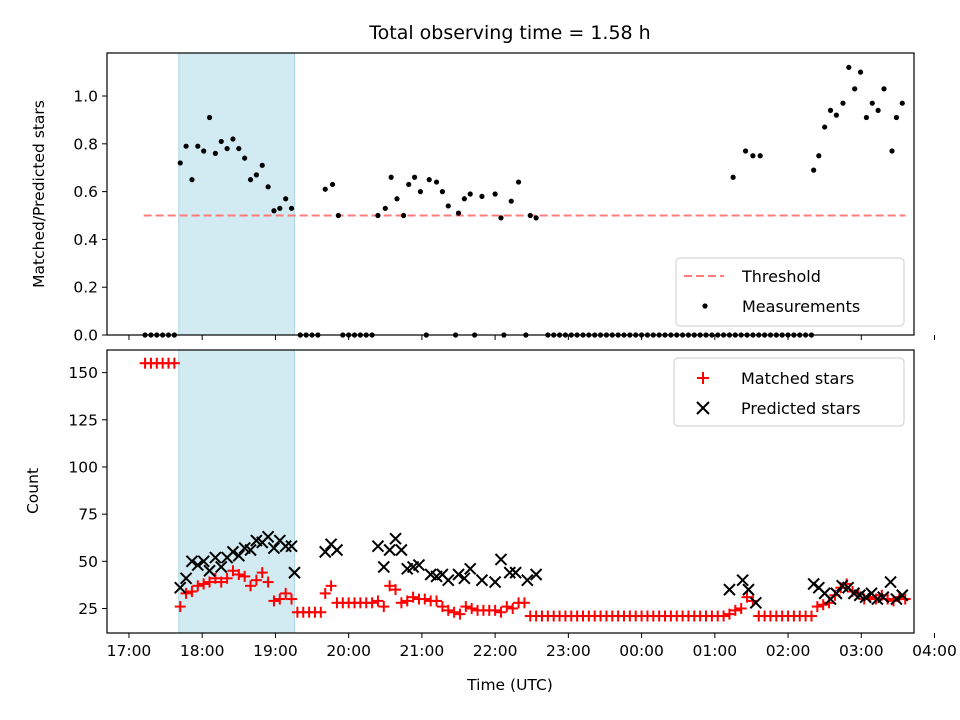 The height and width of the screenshot is (720, 960). What do you see at coordinates (861, 651) in the screenshot?
I see `x-tick-label: 03:00` at bounding box center [861, 651].